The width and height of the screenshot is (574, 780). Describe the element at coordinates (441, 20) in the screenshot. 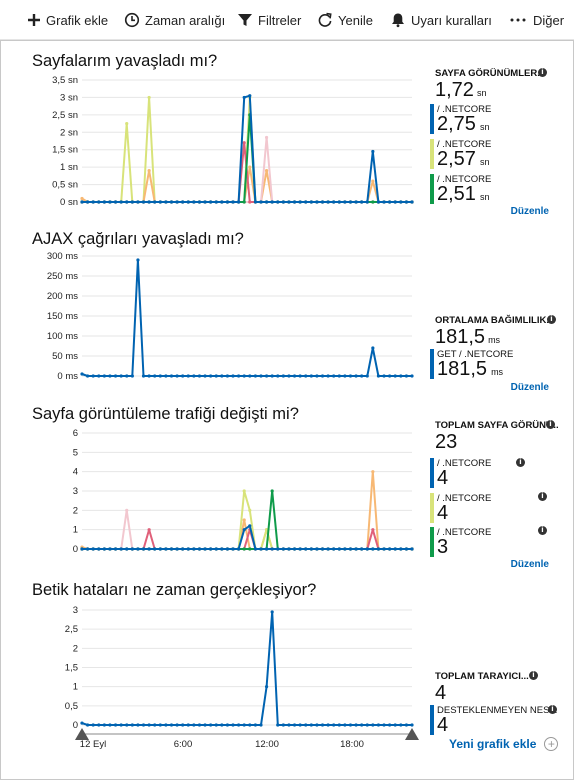

I see `alert-rules-button: Uyarı kuralları` at that location.